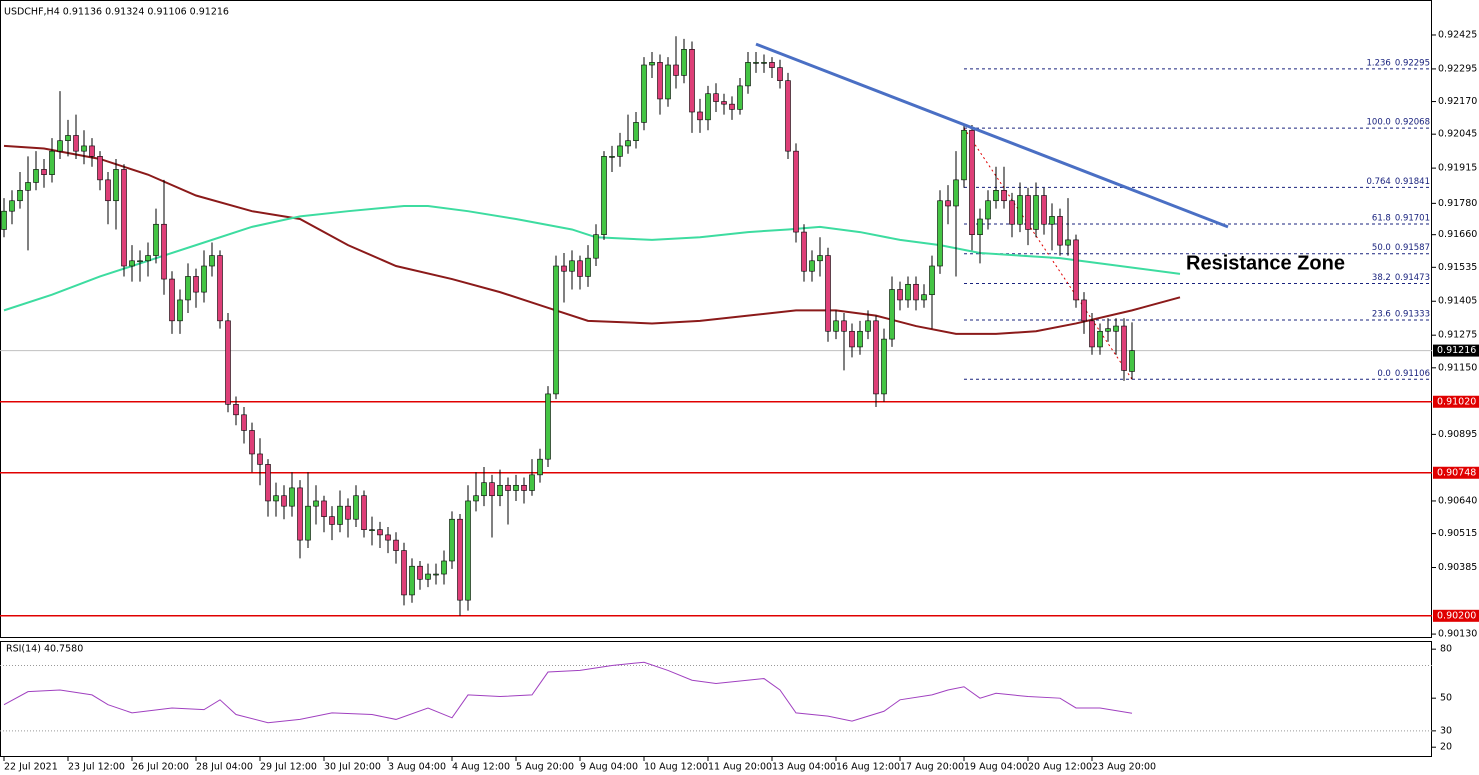  Describe the element at coordinates (740, 767) in the screenshot. I see `x-tick-label: 11 Aug 20:00` at that location.